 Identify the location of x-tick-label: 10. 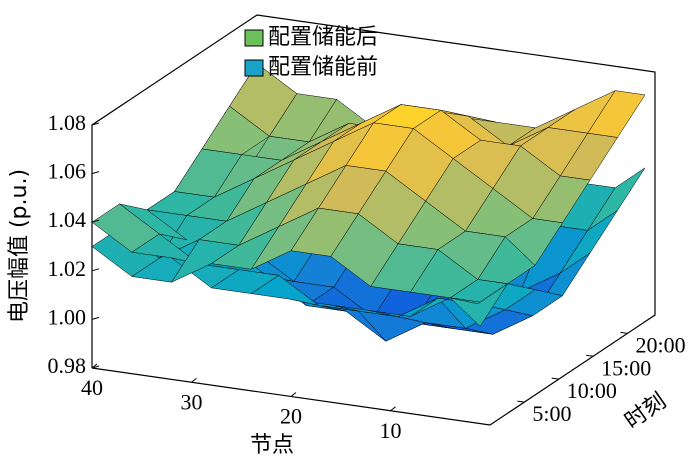
(391, 430).